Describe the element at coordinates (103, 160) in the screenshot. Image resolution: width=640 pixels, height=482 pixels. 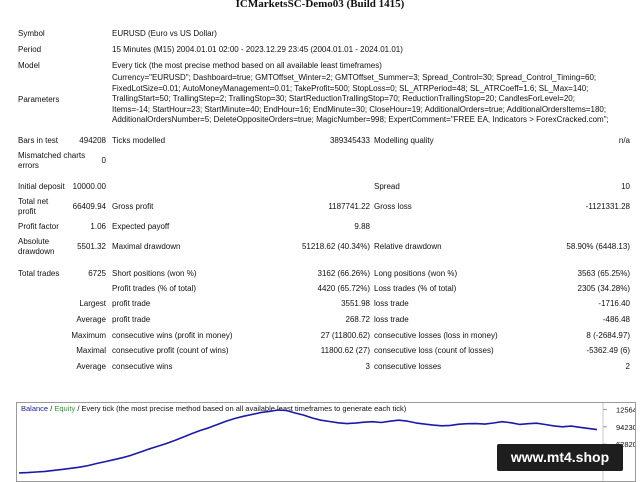
I see `mismatched-value: 0` at that location.